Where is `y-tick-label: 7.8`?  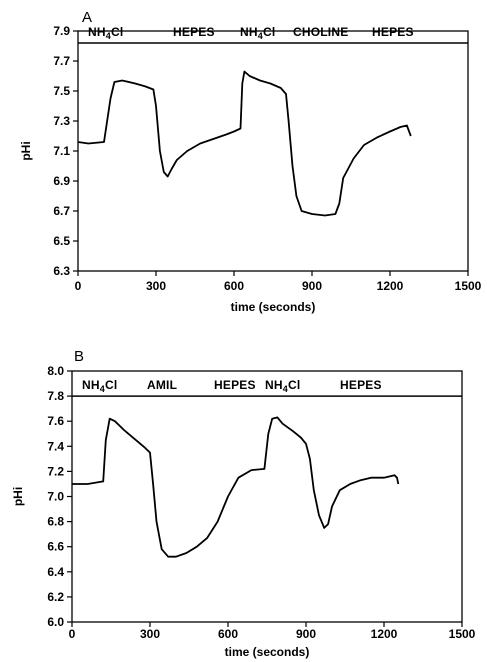
y-tick-label: 7.8 is located at coordinates (55, 396).